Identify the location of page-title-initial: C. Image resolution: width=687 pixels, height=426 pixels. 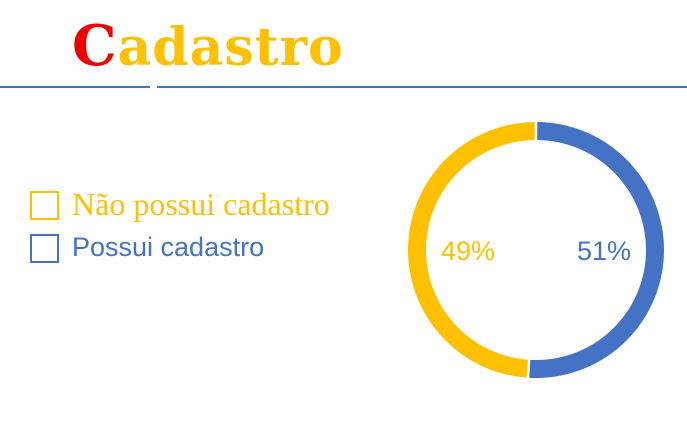
(95, 46).